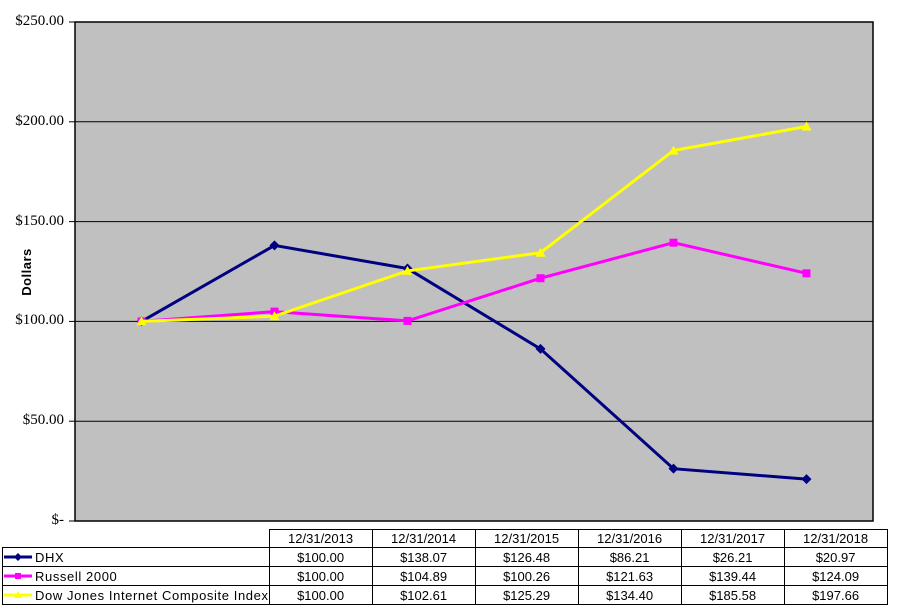  What do you see at coordinates (39, 220) in the screenshot?
I see `y-tick-label: $150.00` at bounding box center [39, 220].